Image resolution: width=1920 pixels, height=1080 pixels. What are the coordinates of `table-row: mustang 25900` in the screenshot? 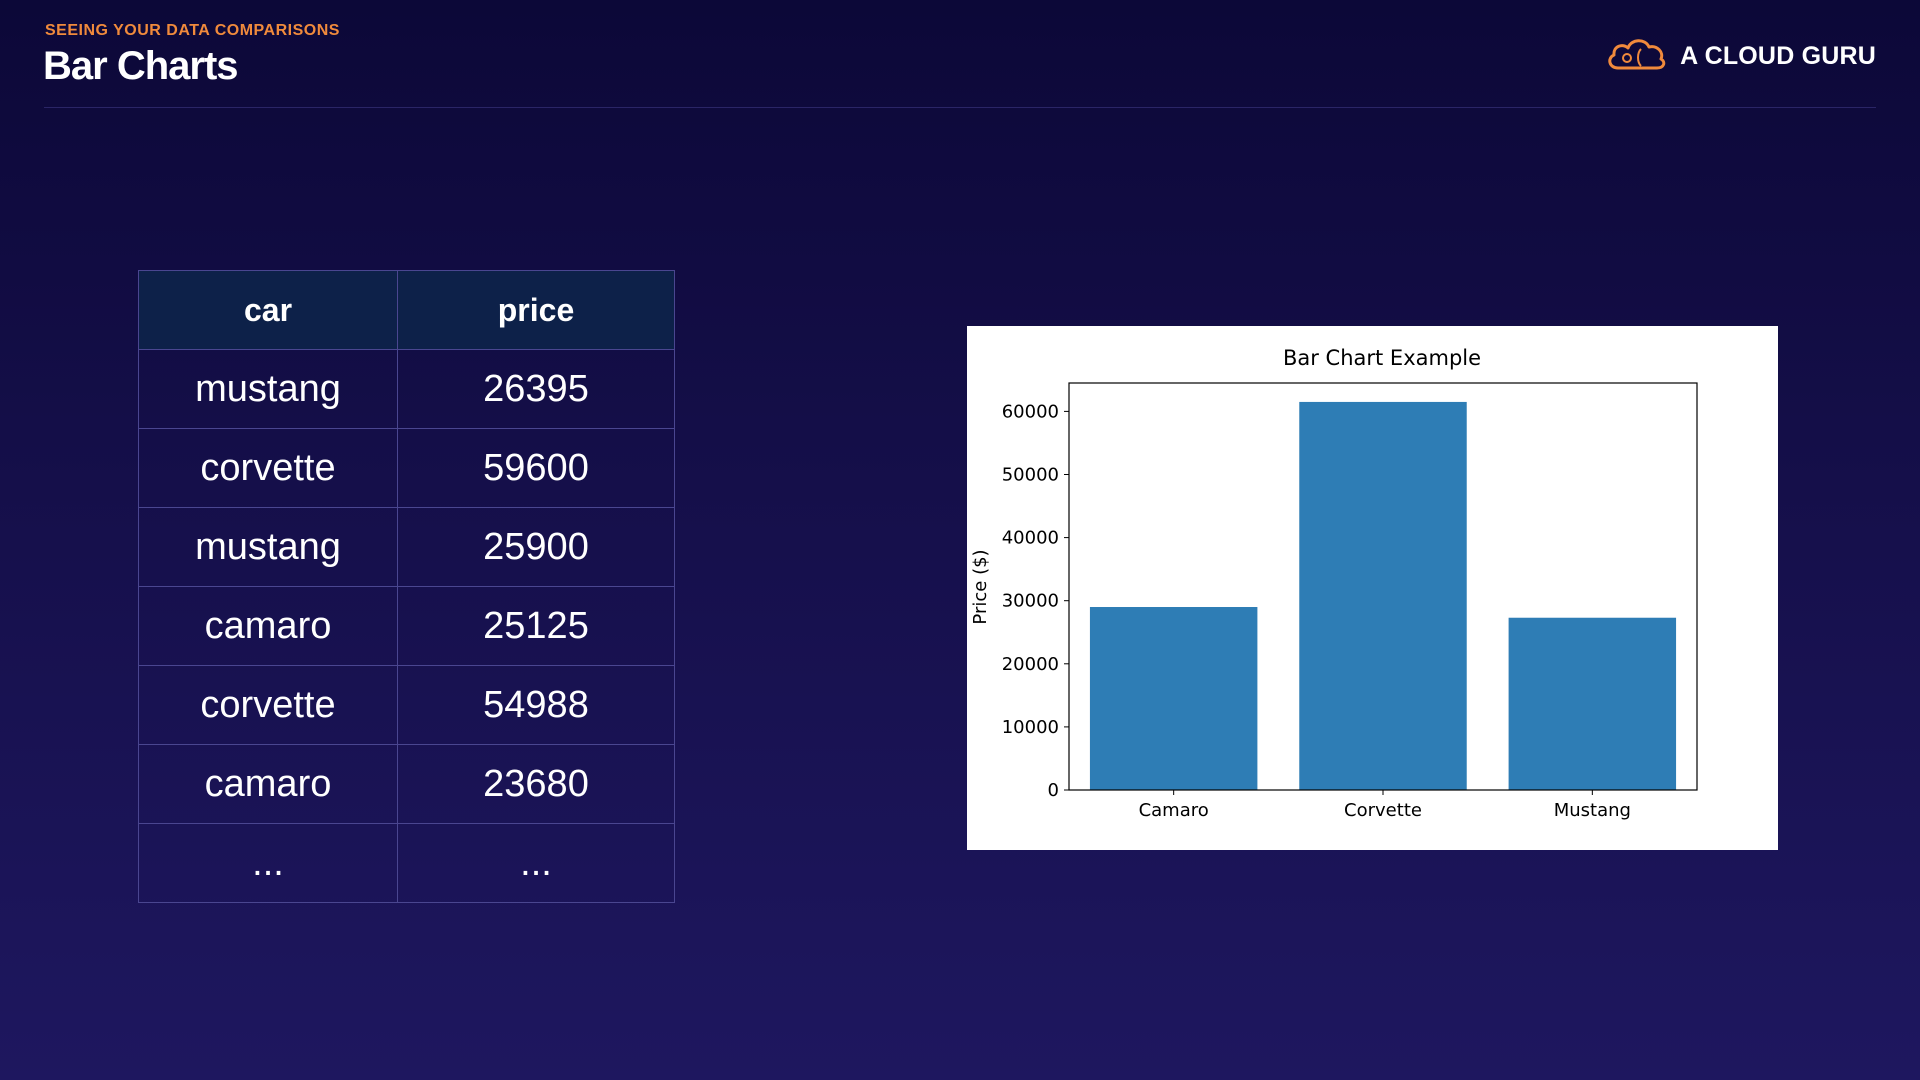 It's located at (406, 547).